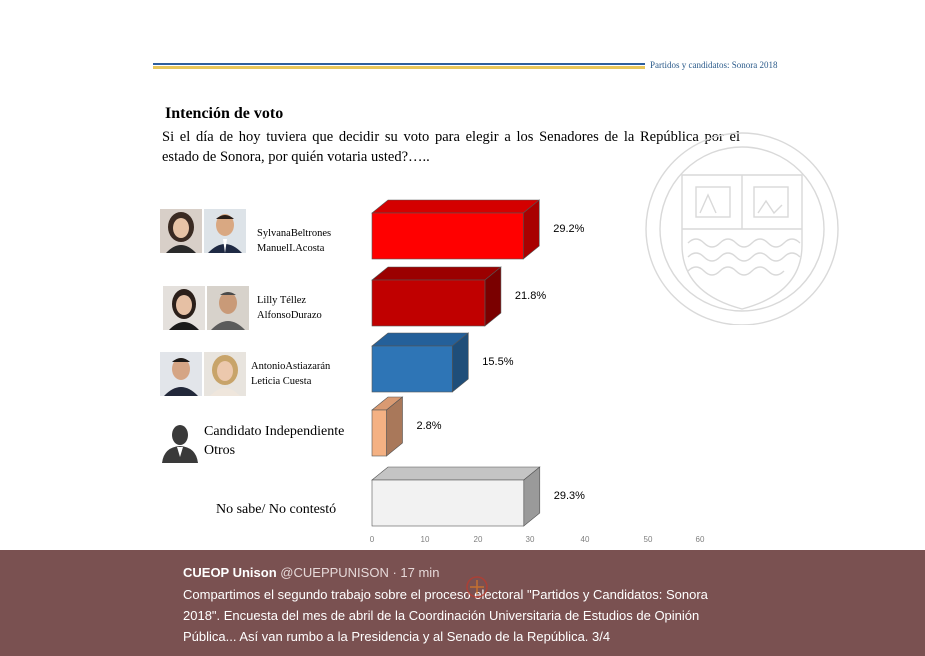 This screenshot has height=656, width=925. I want to click on candidate-label-2: Lilly Téllez AlfonsoDurazo, so click(289, 308).